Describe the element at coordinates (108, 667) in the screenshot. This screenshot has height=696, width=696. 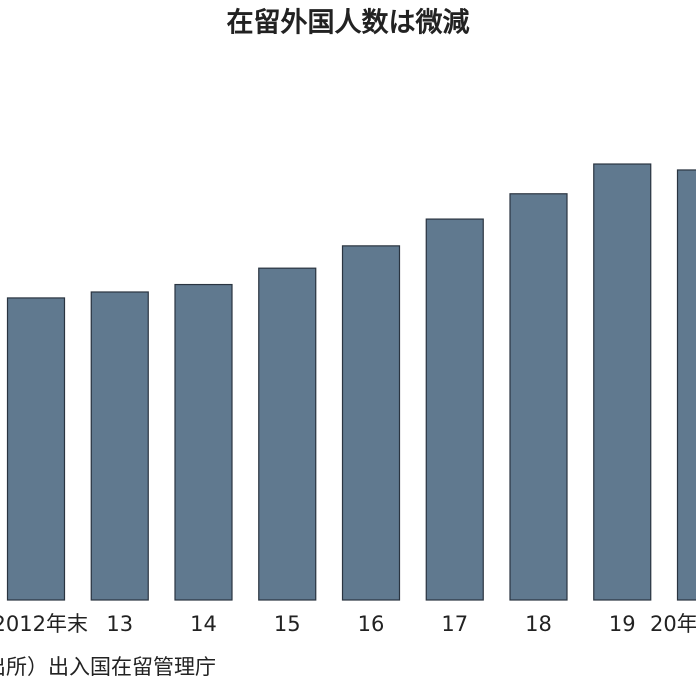
I see `source-note: （出所）出入国在留管理庁` at that location.